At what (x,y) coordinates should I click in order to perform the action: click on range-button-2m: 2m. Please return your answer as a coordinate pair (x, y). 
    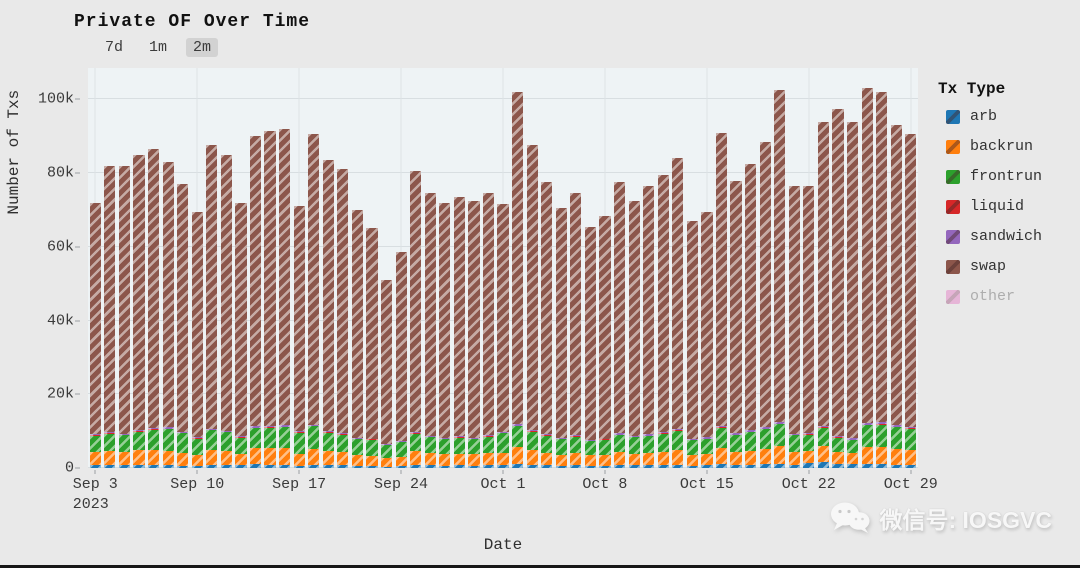
    Looking at the image, I should click on (202, 47).